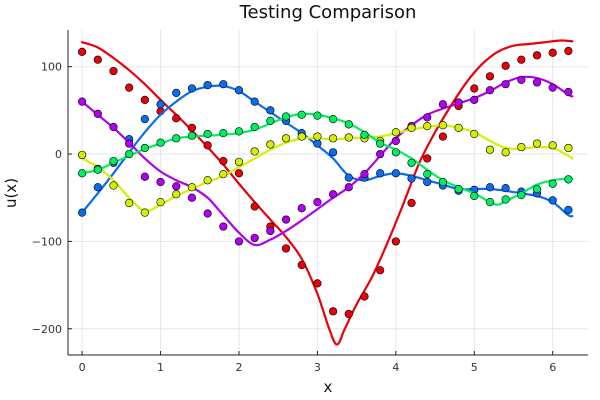 The width and height of the screenshot is (600, 400). Describe the element at coordinates (82, 367) in the screenshot. I see `x-tick-label-0: 0` at that location.